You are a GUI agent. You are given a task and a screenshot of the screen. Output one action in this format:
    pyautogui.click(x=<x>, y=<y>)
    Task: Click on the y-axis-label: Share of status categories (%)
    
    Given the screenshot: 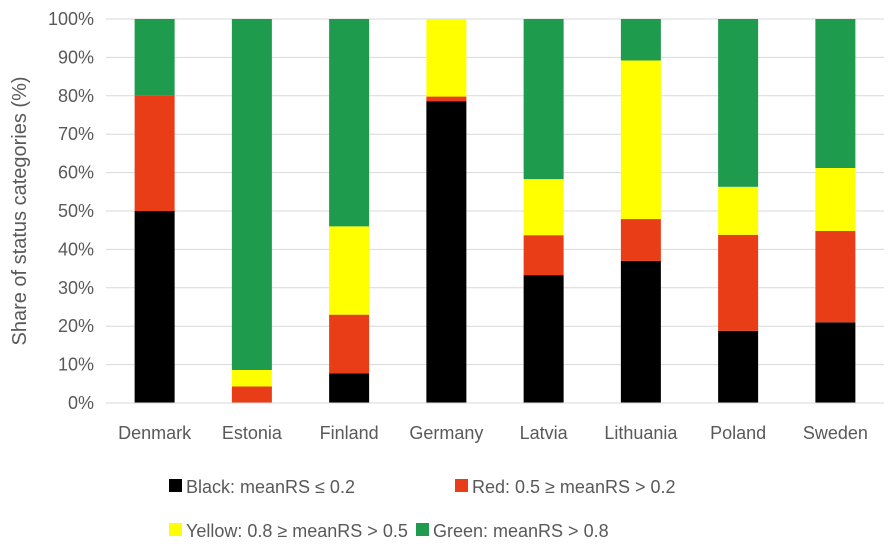 What is the action you would take?
    pyautogui.click(x=20, y=210)
    